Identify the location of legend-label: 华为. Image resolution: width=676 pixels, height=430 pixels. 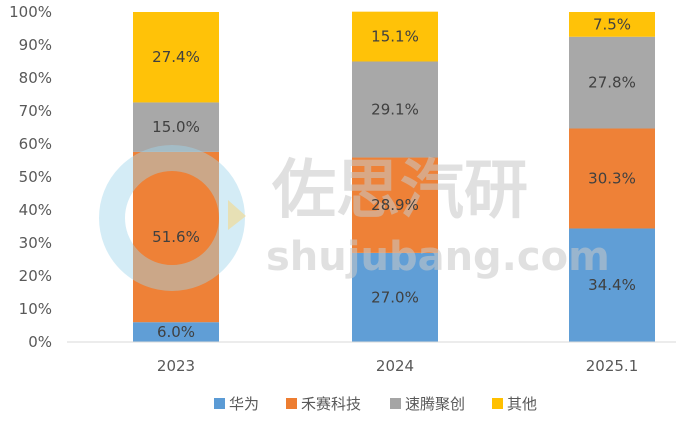
(244, 404).